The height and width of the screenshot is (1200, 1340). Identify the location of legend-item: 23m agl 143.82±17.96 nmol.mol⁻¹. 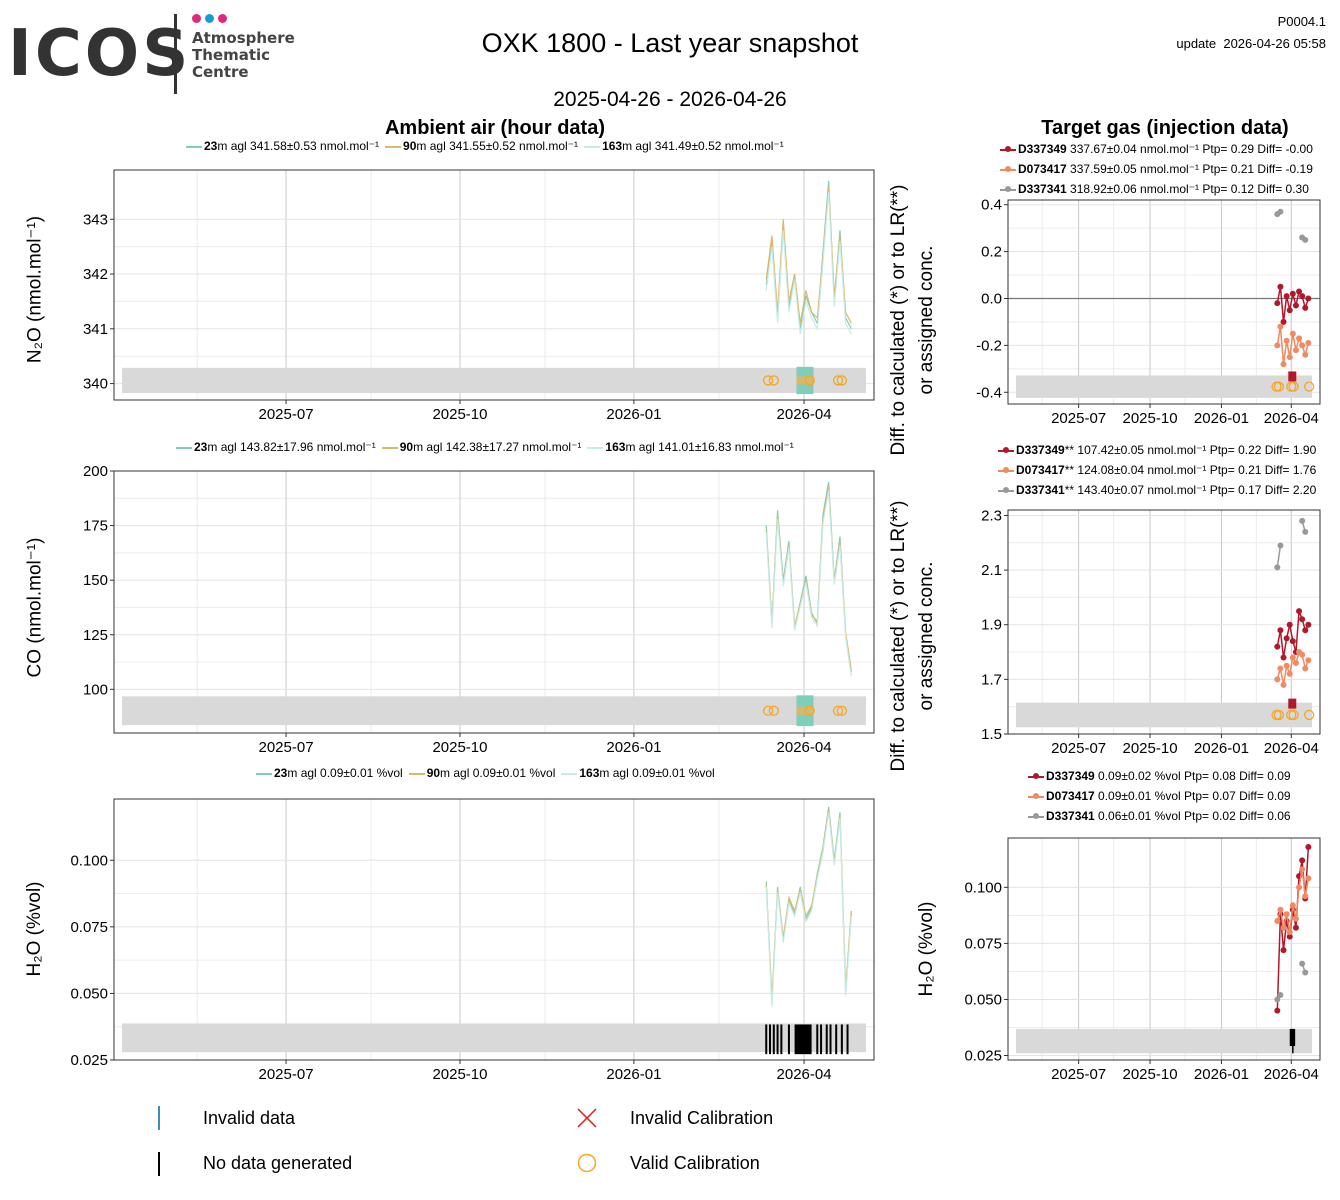
(276, 447).